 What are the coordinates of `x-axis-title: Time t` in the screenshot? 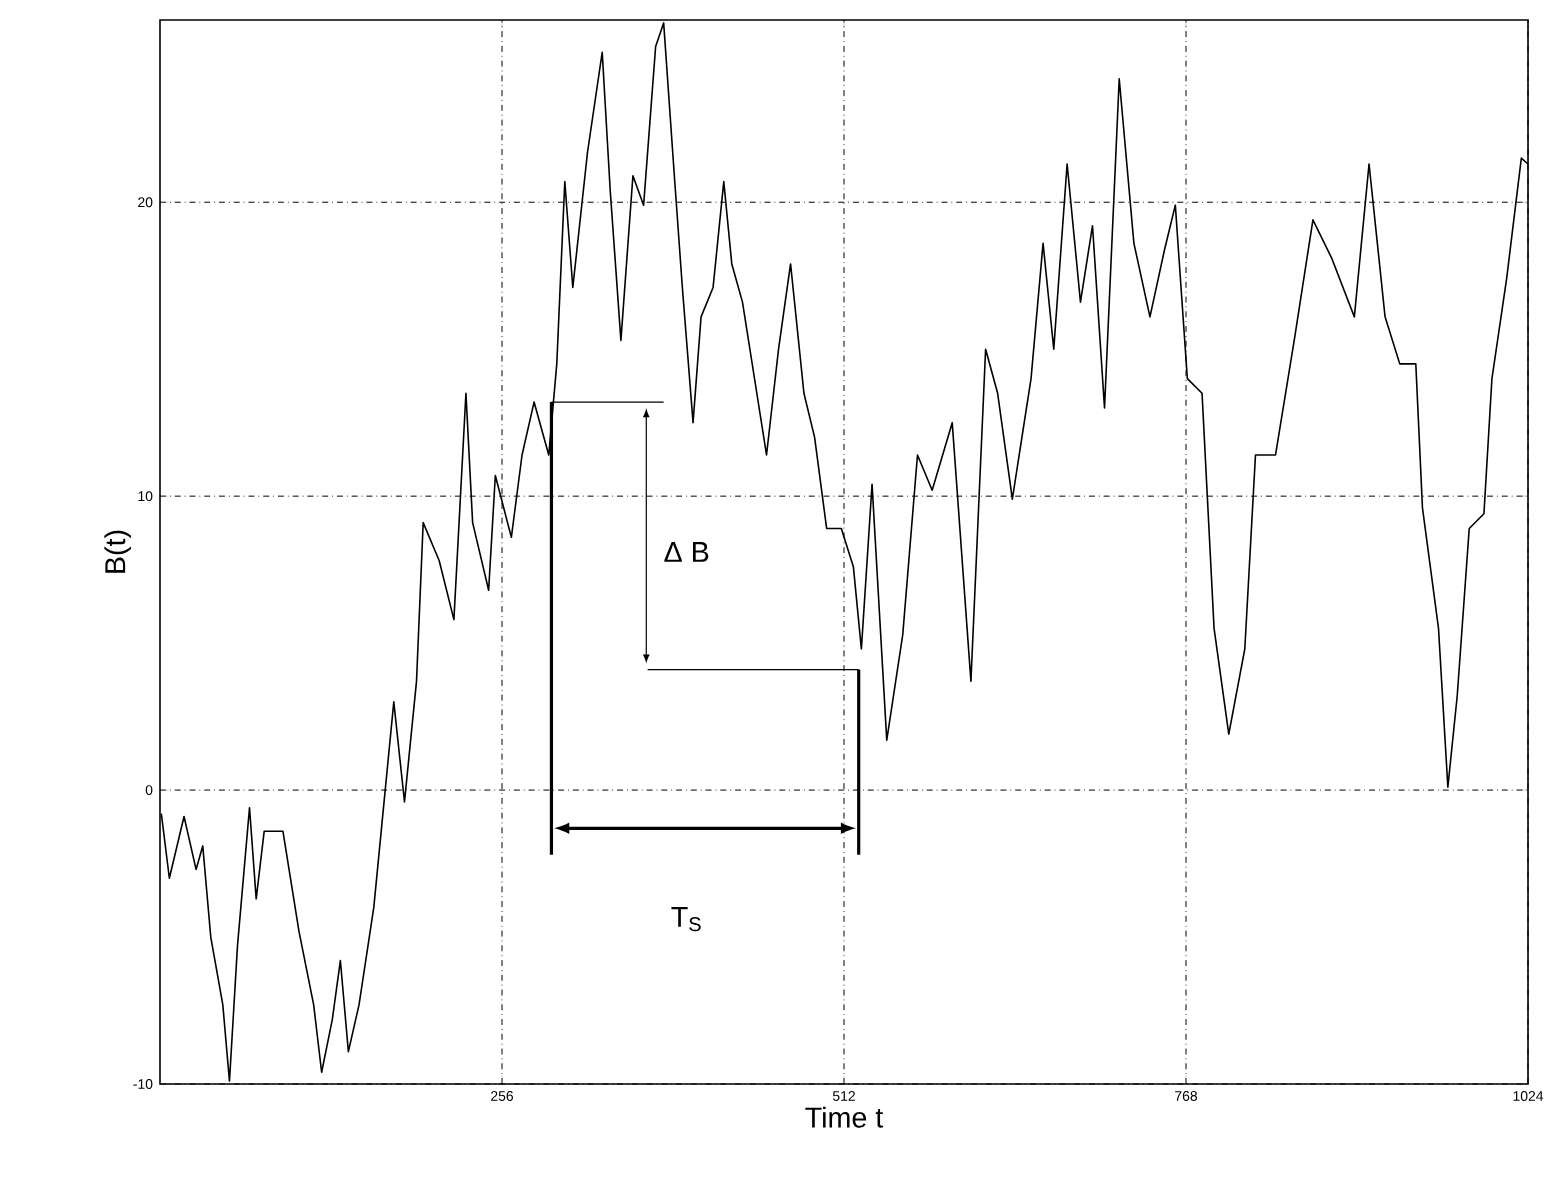 It's located at (844, 1117).